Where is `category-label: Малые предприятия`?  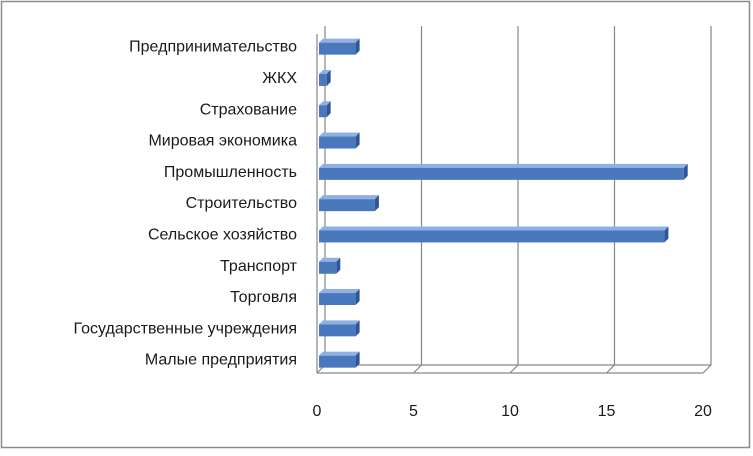 category-label: Малые предприятия is located at coordinates (221, 360).